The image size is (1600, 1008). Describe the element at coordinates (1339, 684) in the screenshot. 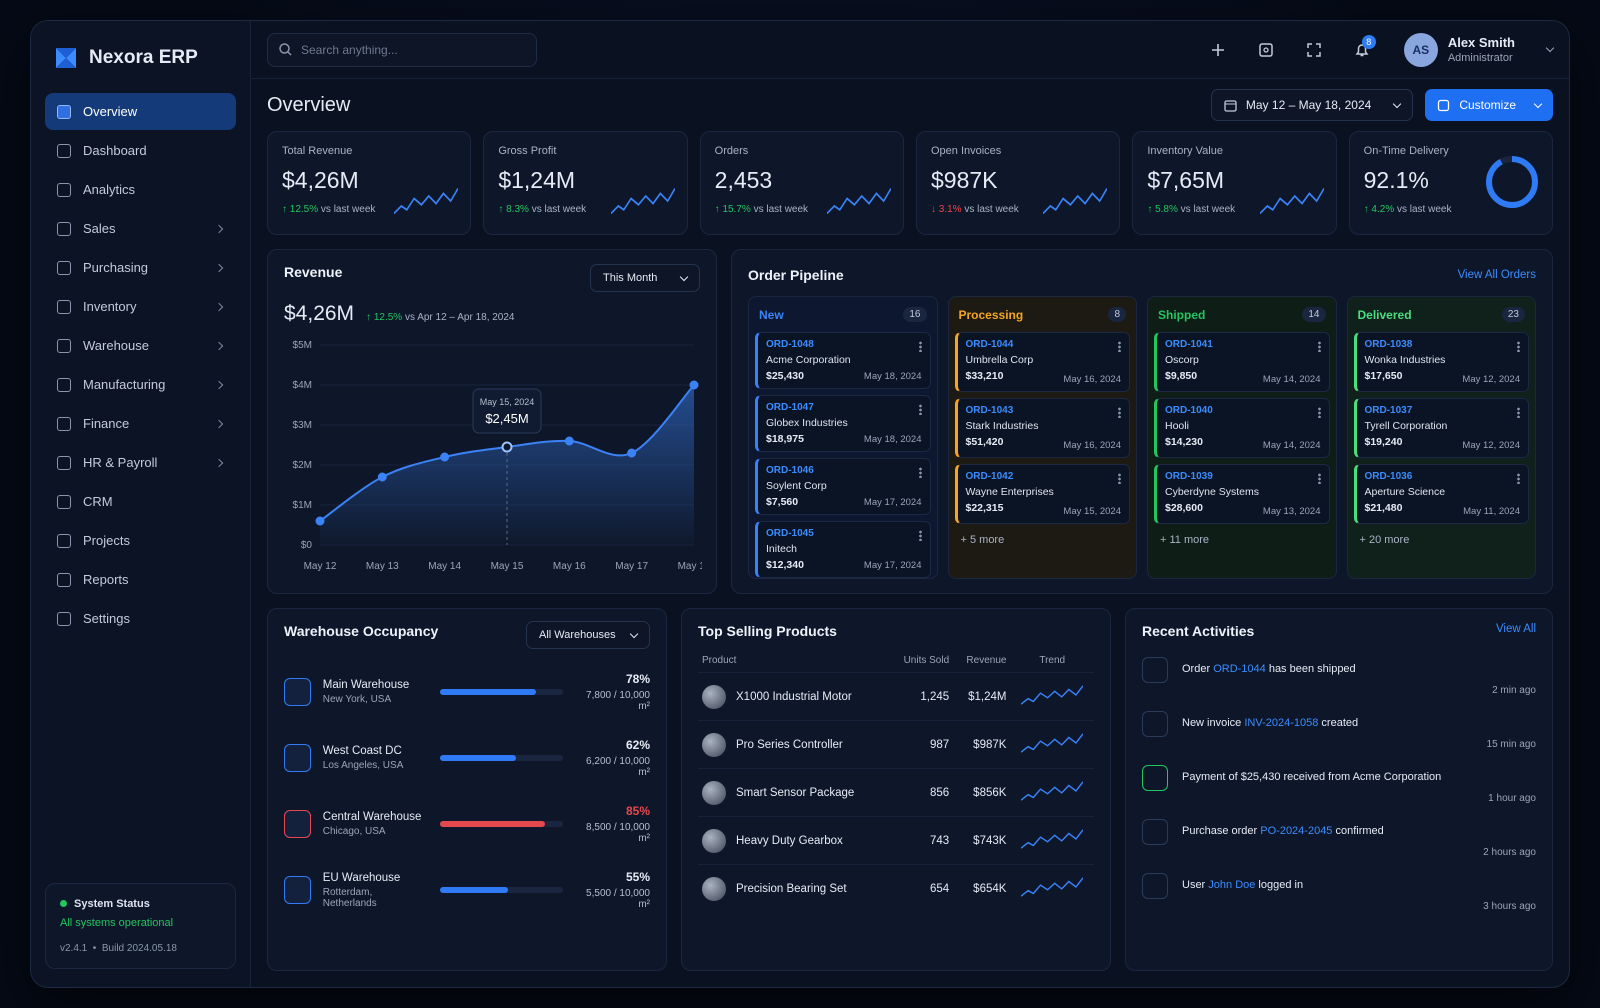

I see `activity-row: Order ORD-1044 has been shipped 2 min ago` at that location.